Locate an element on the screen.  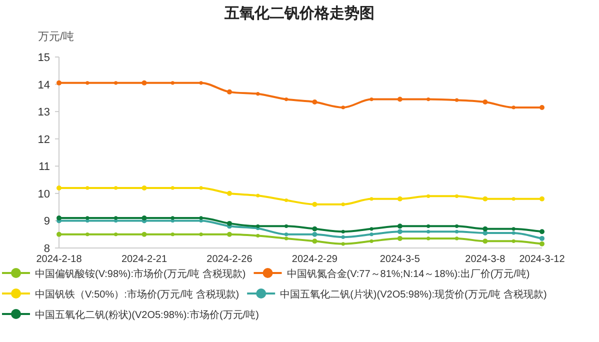
legend-label: 中国五氧化二钒(片状)(V2O5:98%):现货价(万元/吨 含税现款) is located at coordinates (413, 294).